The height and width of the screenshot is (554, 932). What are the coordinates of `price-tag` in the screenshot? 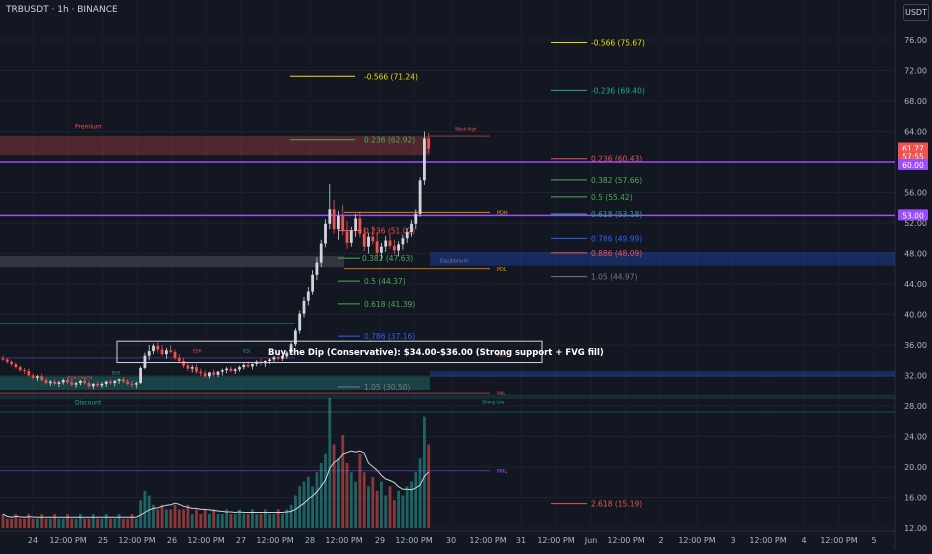 It's located at (913, 215).